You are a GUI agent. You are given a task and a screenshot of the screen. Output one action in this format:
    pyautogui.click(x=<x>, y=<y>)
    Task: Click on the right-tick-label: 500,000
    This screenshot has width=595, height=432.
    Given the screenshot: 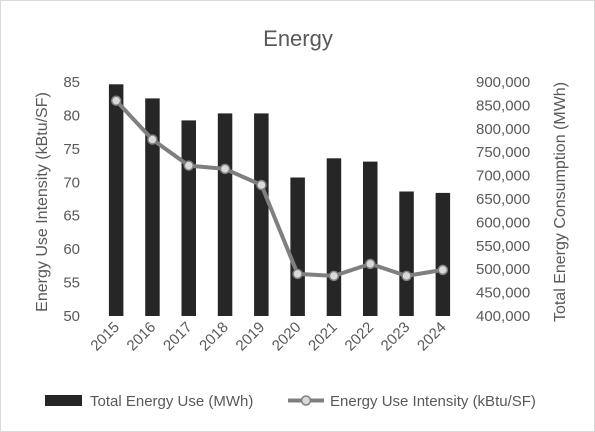 What is the action you would take?
    pyautogui.click(x=503, y=269)
    